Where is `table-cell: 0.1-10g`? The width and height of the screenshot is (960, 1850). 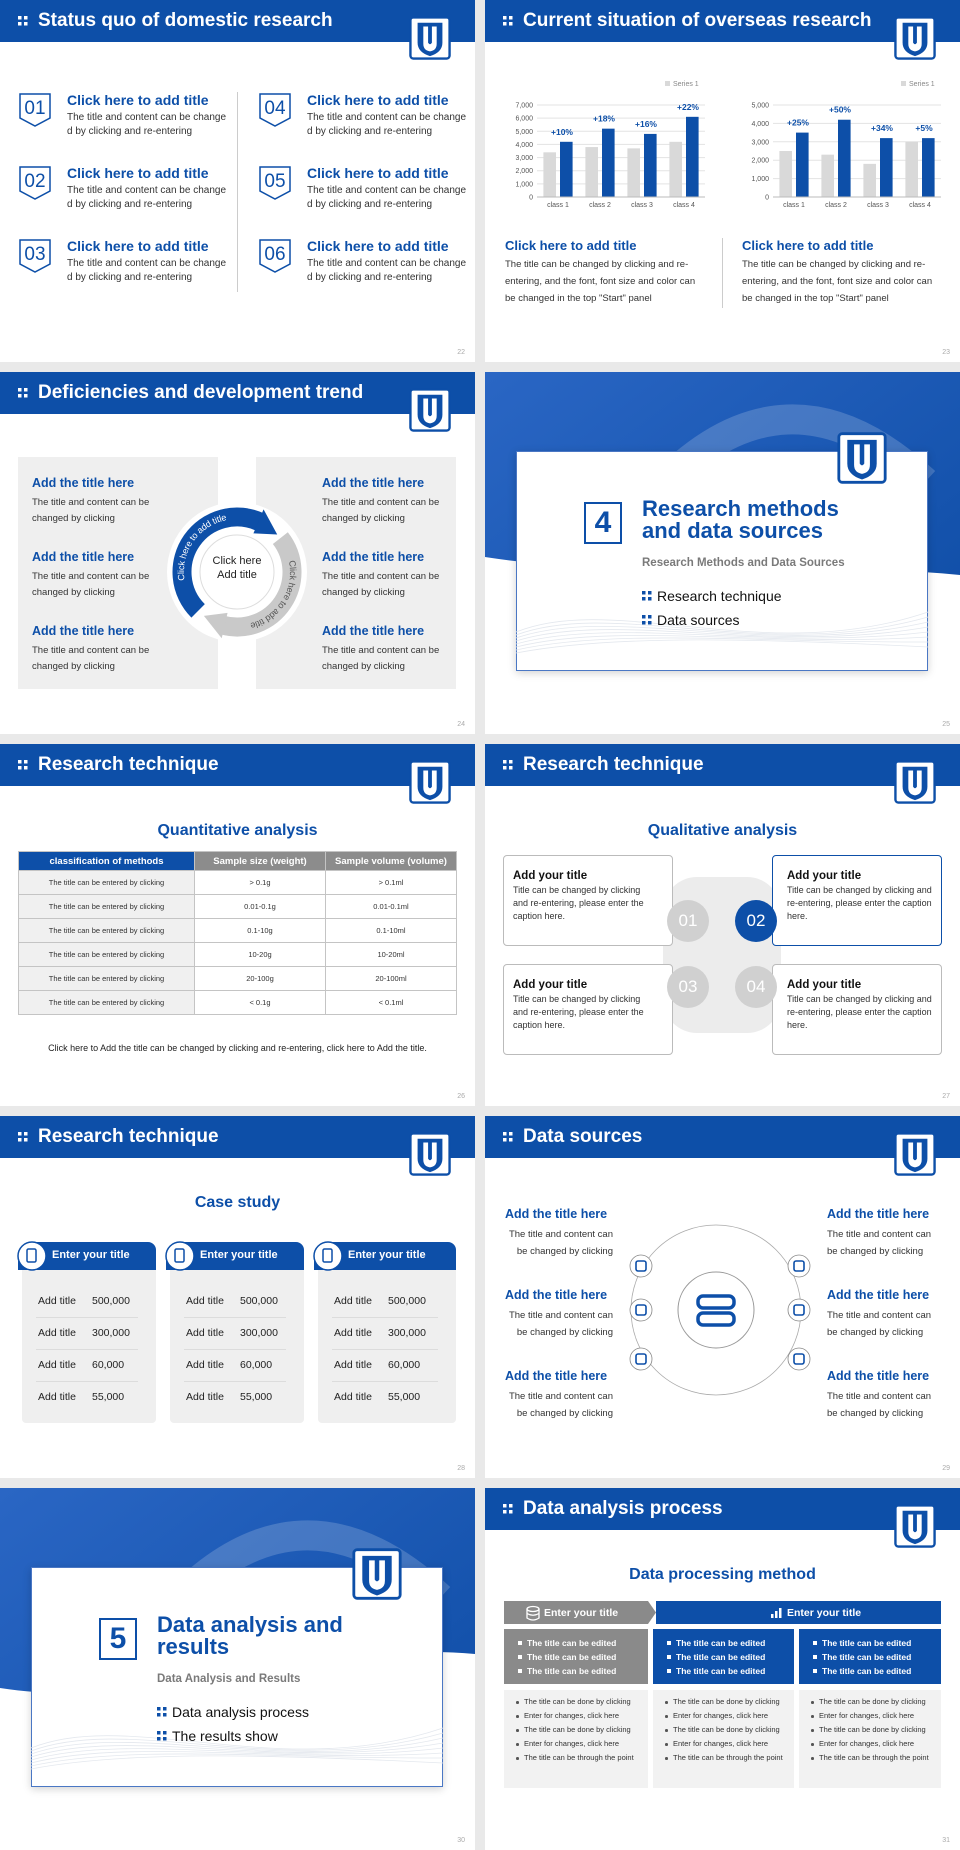
table-cell: 0.1-10g is located at coordinates (260, 930).